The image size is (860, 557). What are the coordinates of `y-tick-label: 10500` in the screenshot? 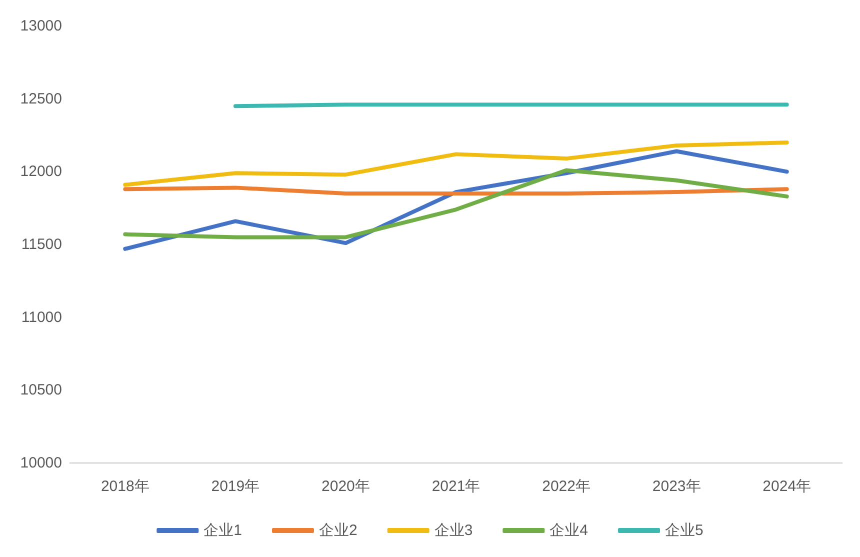 It's located at (41, 390).